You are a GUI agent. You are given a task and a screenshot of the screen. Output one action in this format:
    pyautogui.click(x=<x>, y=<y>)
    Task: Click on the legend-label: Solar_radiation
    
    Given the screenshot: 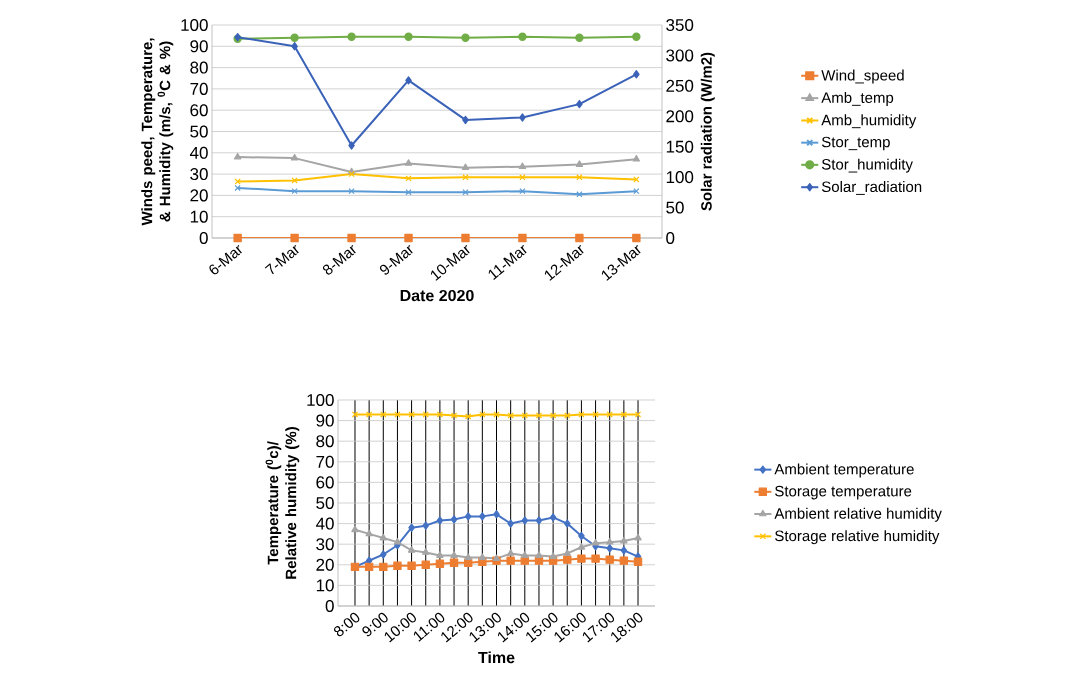 What is the action you would take?
    pyautogui.click(x=871, y=188)
    